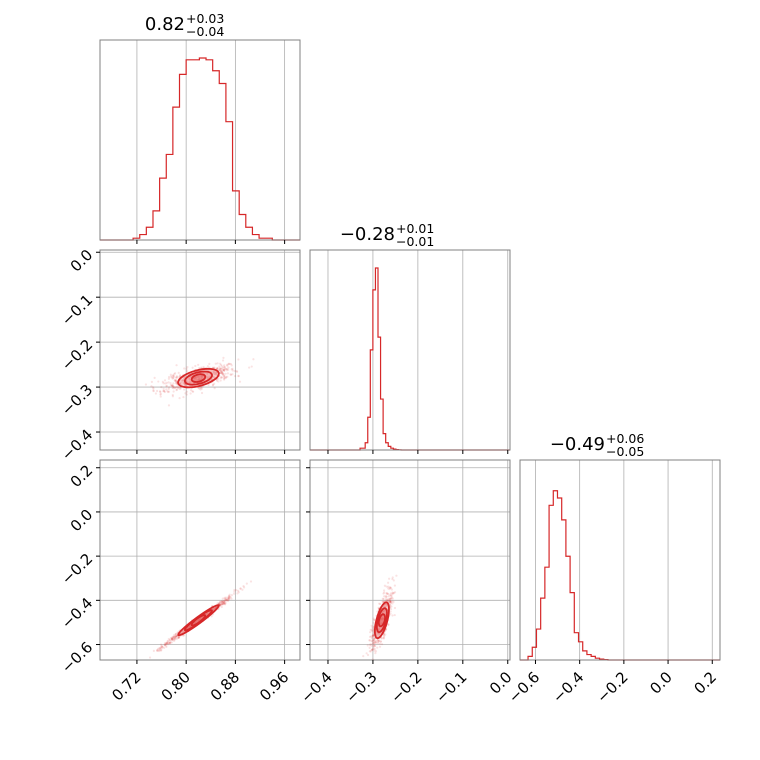  I want to click on title-error-plus: +0.06, so click(625, 438).